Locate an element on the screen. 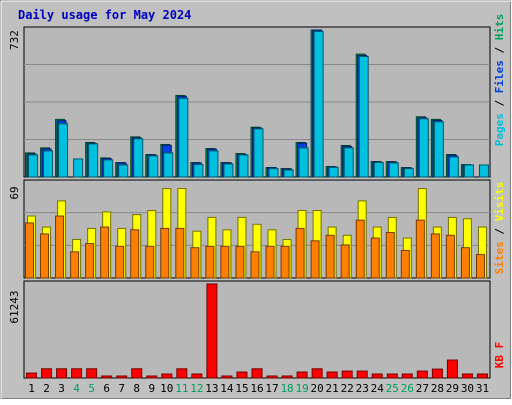  x-tick-label: 14 is located at coordinates (227, 388).